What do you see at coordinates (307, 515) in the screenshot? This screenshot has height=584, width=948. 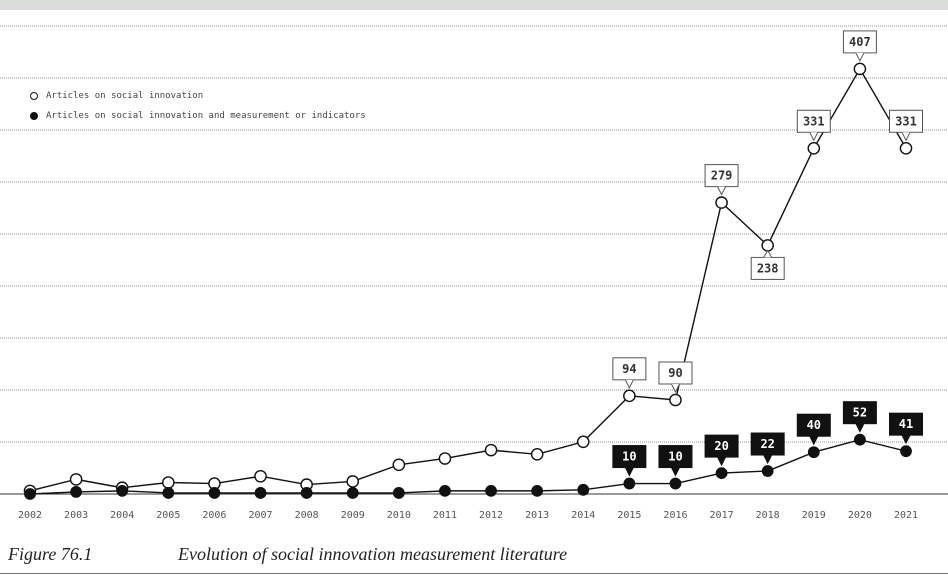 I see `x-tick-label: 2008` at bounding box center [307, 515].